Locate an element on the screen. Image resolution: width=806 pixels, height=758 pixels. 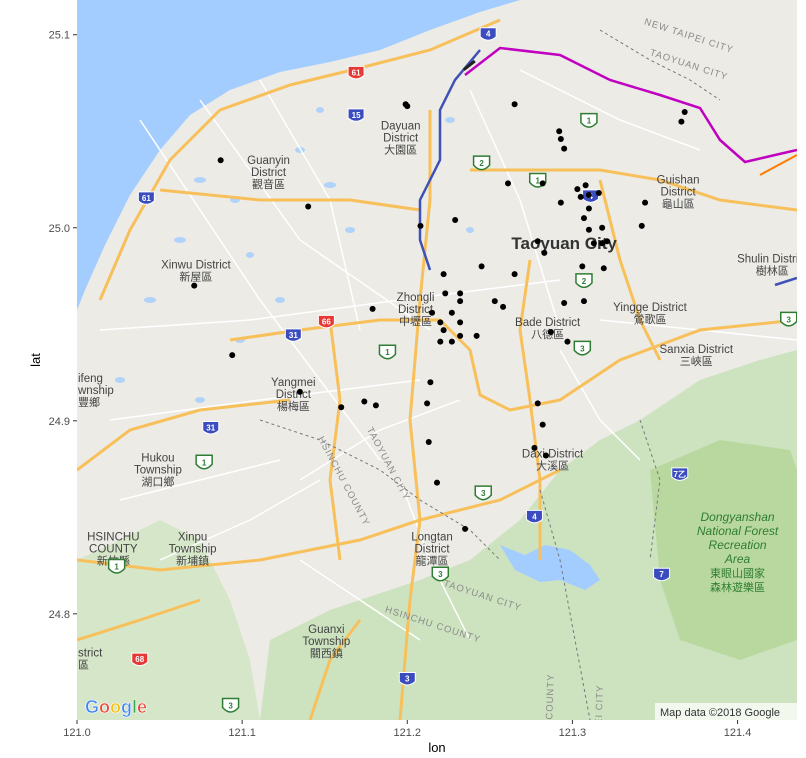
place-name-chinese: 三峽區 is located at coordinates (696, 361).